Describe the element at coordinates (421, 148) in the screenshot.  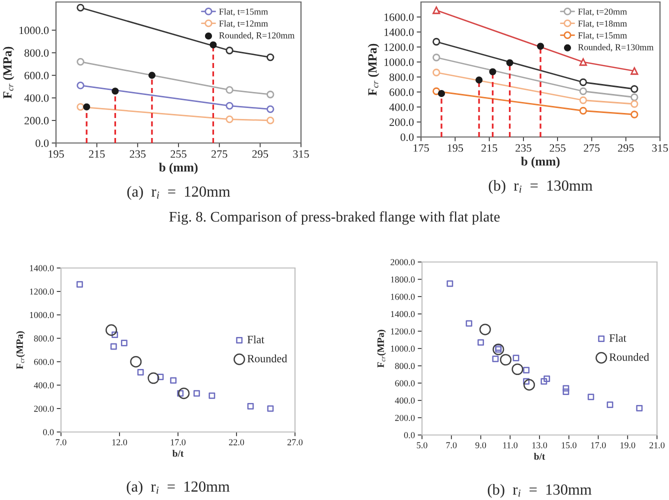
I see `x-tick-label: 175` at that location.